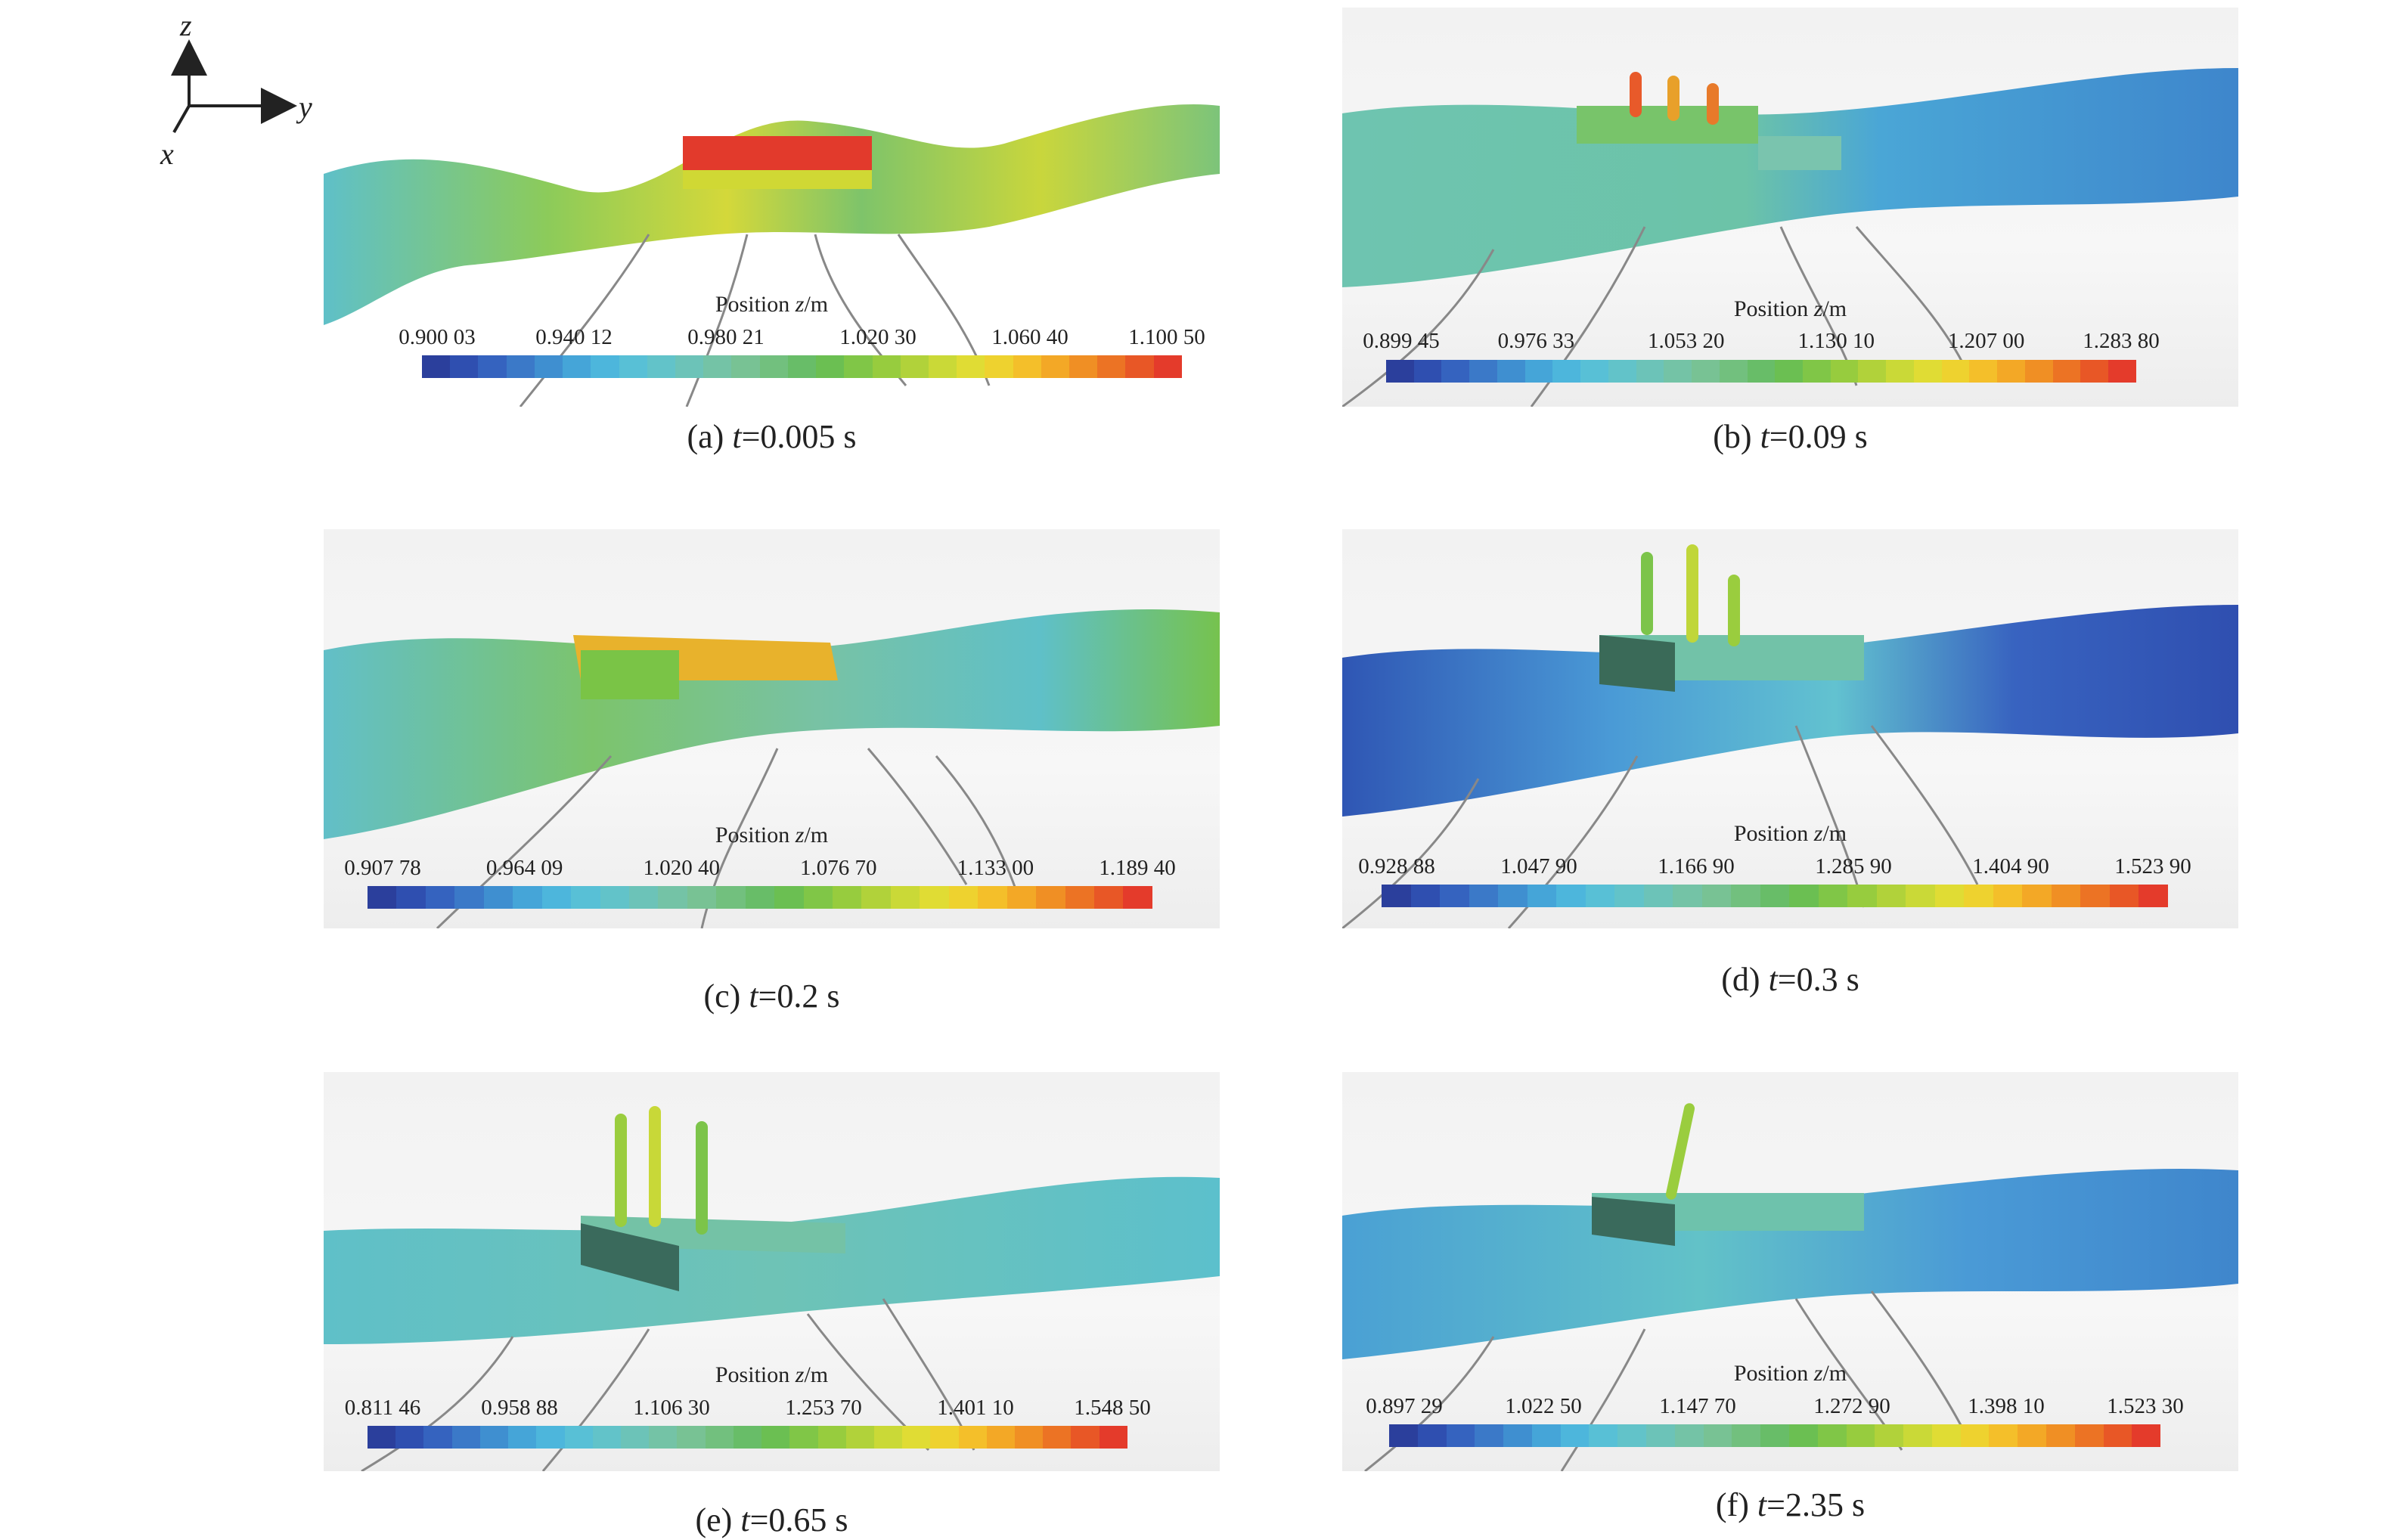 This screenshot has width=2382, height=1540. I want to click on axes-arrows-icon, so click(234, 86).